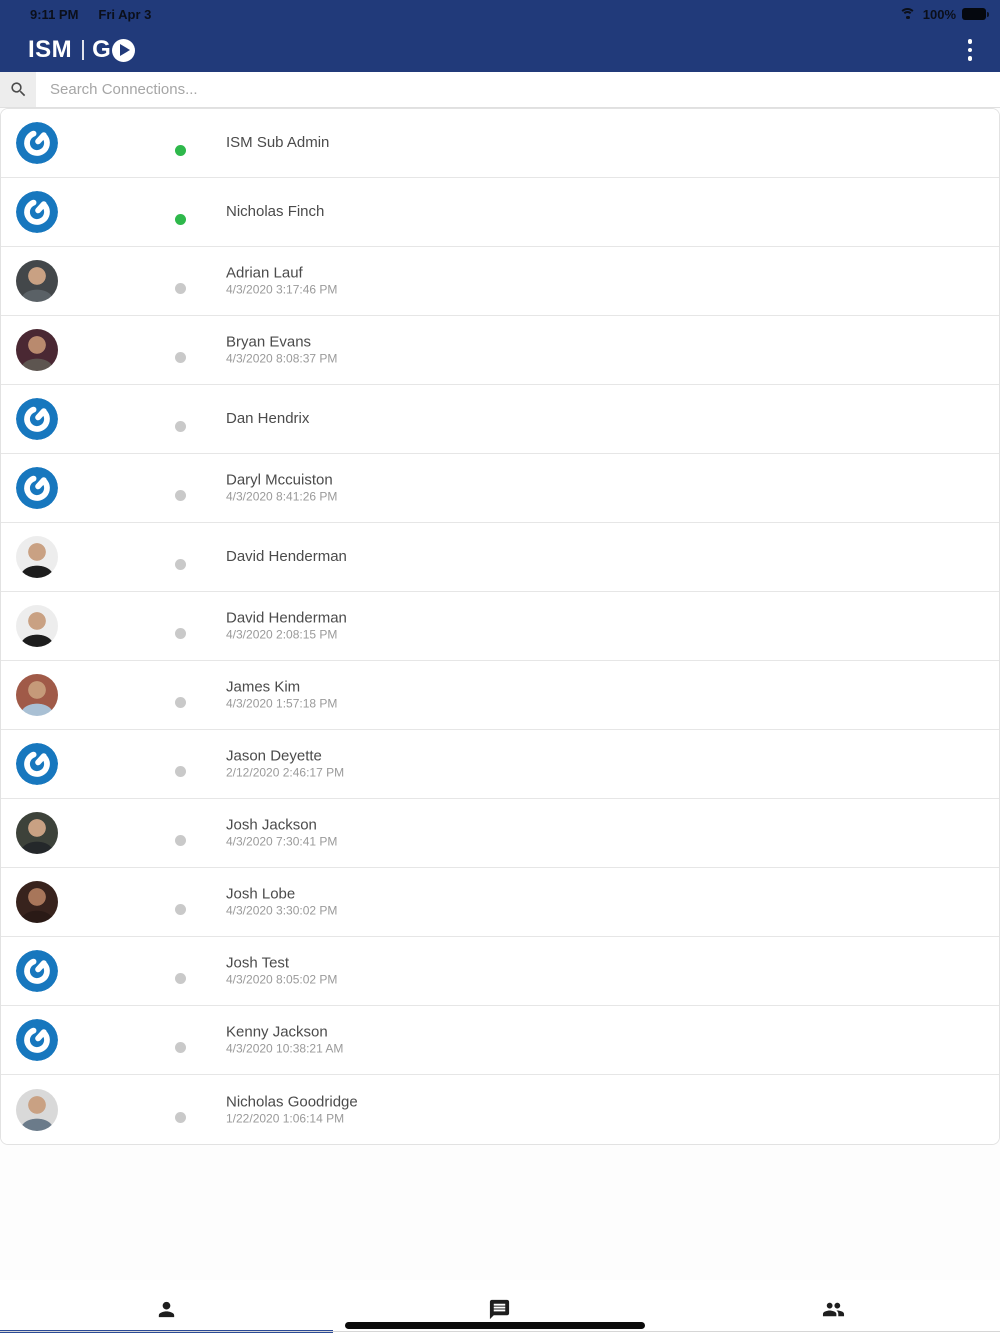 The height and width of the screenshot is (1334, 1000). What do you see at coordinates (285, 764) in the screenshot?
I see `connection-text: Jason Deyette 2/12/2020 2:46:17 PM` at bounding box center [285, 764].